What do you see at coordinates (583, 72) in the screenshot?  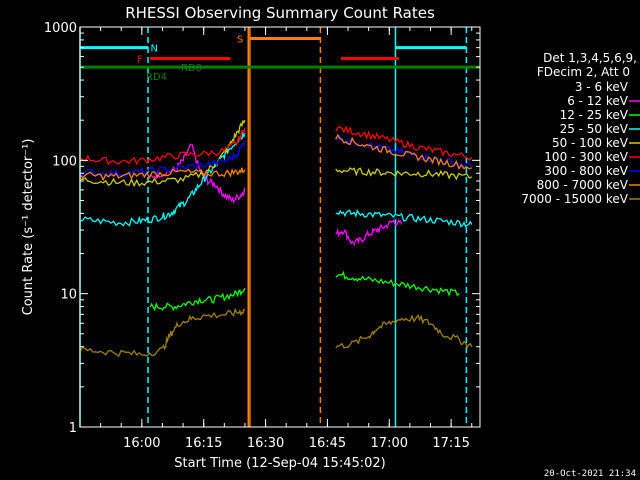 I see `legend-header-line-2: FDecim 2, Att 0` at bounding box center [583, 72].